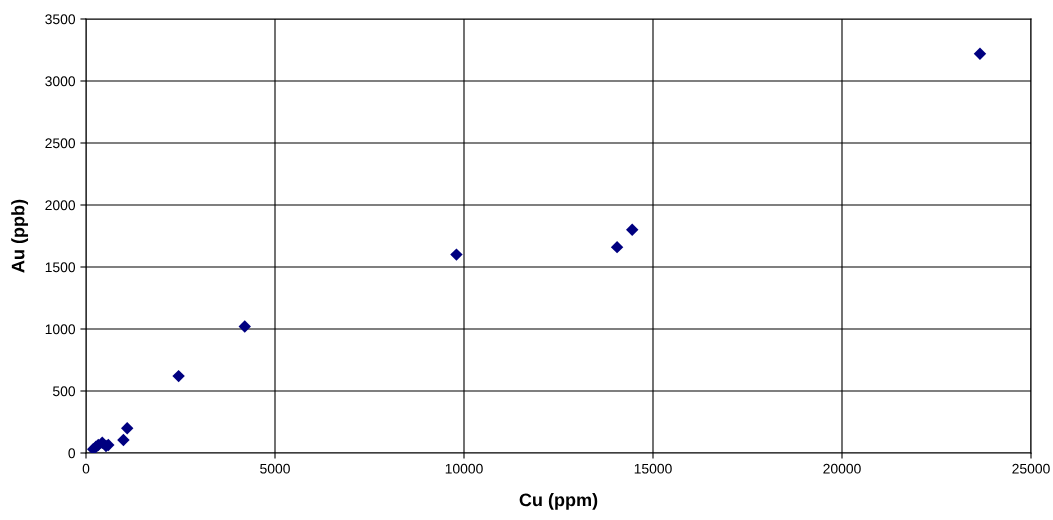 Image resolution: width=1053 pixels, height=520 pixels. Describe the element at coordinates (464, 468) in the screenshot. I see `x-tick-label: 10000` at that location.